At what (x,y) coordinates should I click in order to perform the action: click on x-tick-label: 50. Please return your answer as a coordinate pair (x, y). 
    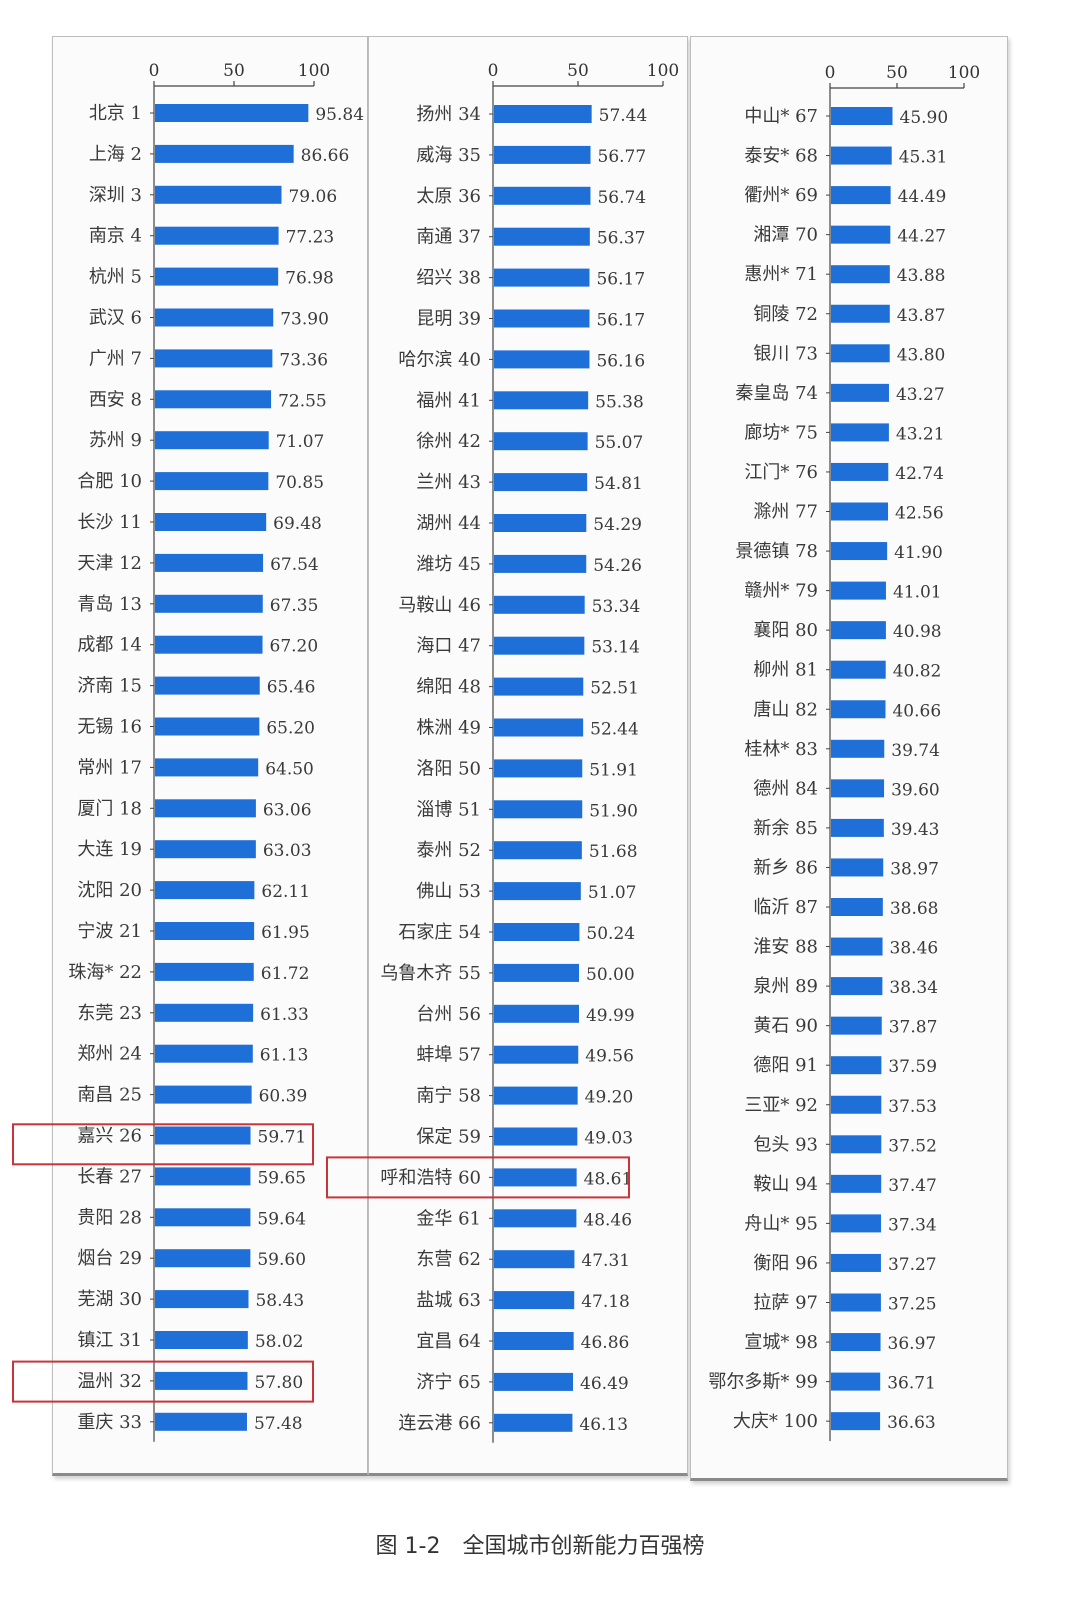
    Looking at the image, I should click on (234, 71).